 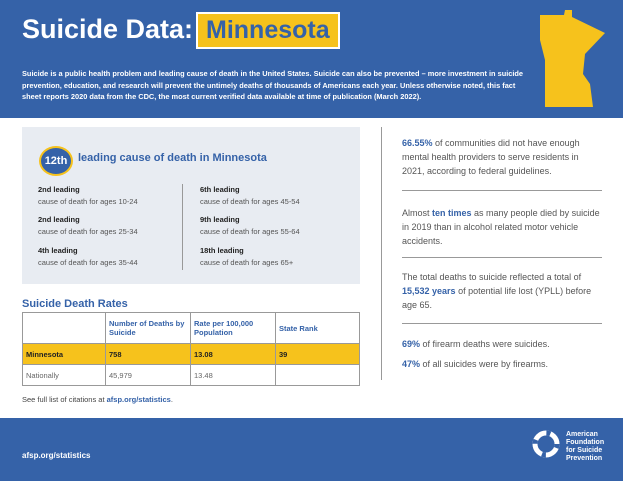 What do you see at coordinates (88, 226) in the screenshot?
I see `rank-item: 2nd leading cause of death for ages 25-34` at bounding box center [88, 226].